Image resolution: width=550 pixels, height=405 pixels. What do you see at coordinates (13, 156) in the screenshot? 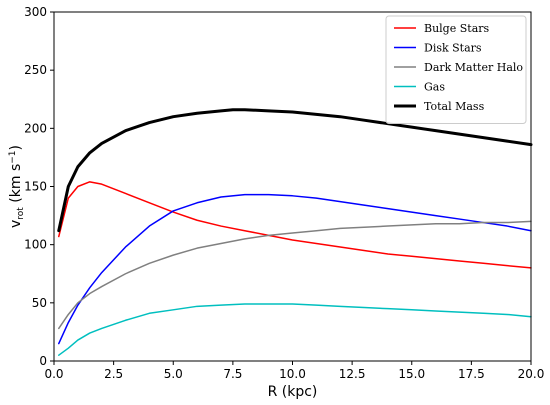
I see `y-axis-title-exponent: −1` at bounding box center [13, 156].